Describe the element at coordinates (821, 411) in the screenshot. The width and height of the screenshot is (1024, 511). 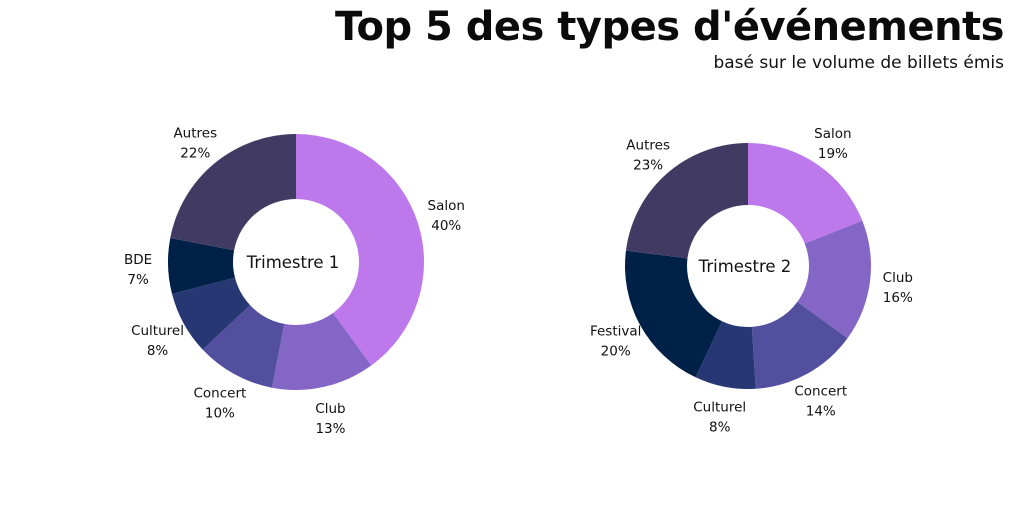
I see `slice-value-concert: 14%` at that location.